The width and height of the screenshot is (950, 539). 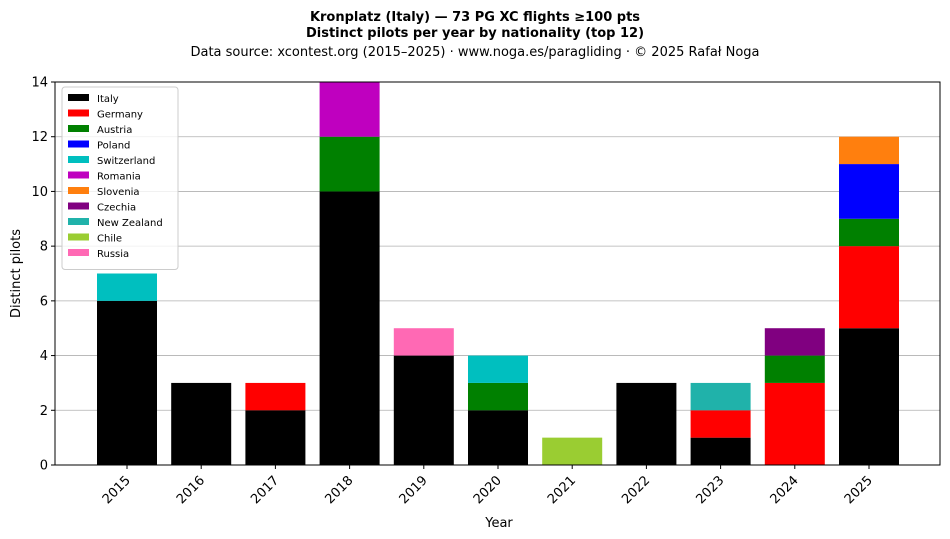 What do you see at coordinates (201, 423) in the screenshot?
I see `bar-2016-italy` at bounding box center [201, 423].